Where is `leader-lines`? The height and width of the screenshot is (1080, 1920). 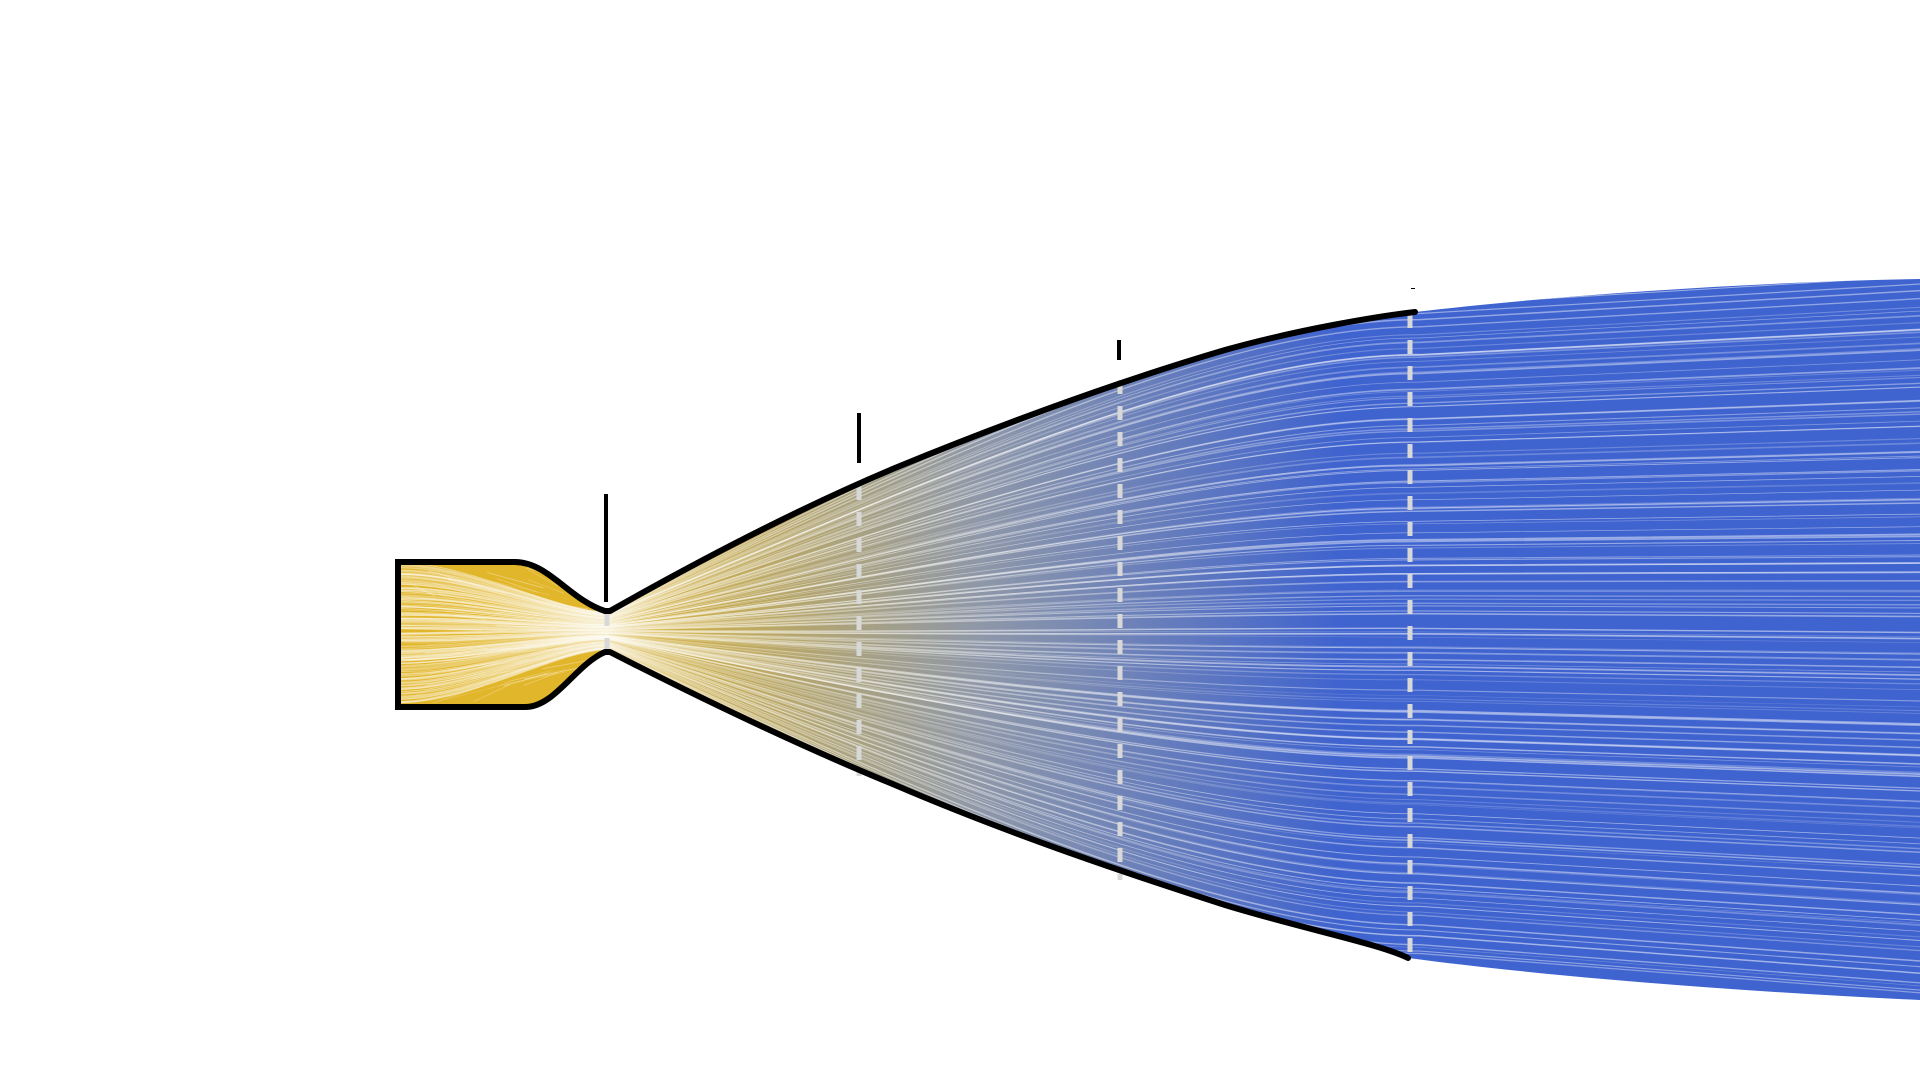 leader-lines is located at coordinates (1009, 445).